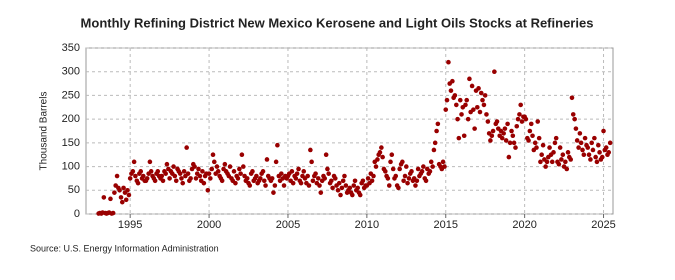 Image resolution: width=675 pixels, height=280 pixels. Describe the element at coordinates (74, 190) in the screenshot. I see `y-tick-label: 50` at that location.